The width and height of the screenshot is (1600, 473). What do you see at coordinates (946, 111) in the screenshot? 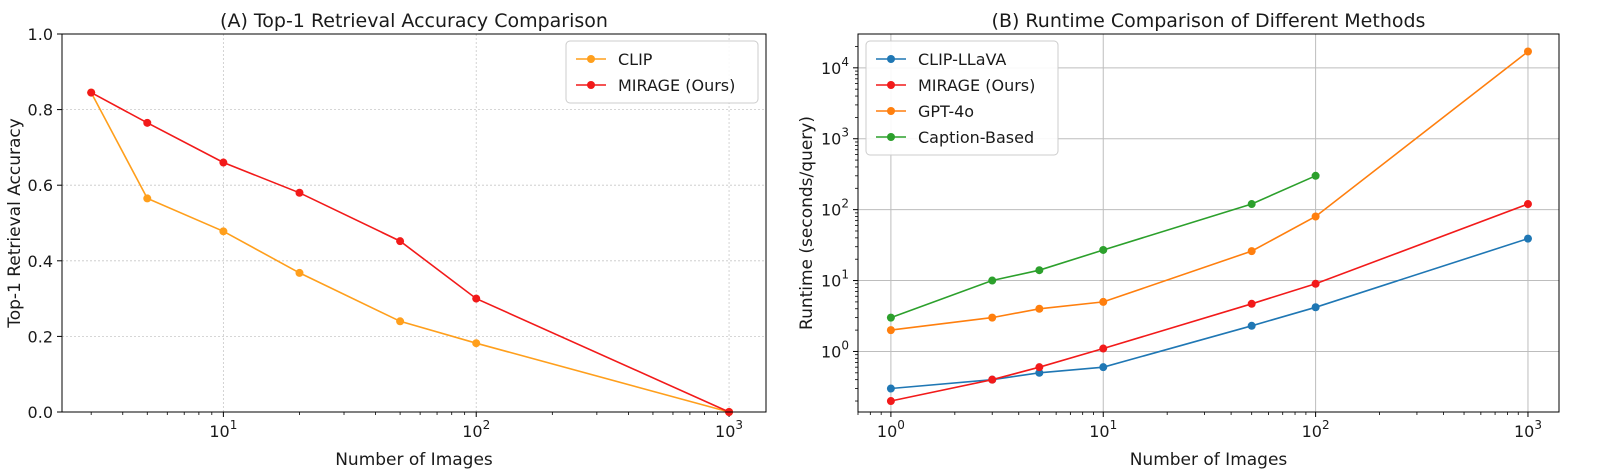
I see `legend-label: GPT-4o` at bounding box center [946, 111].